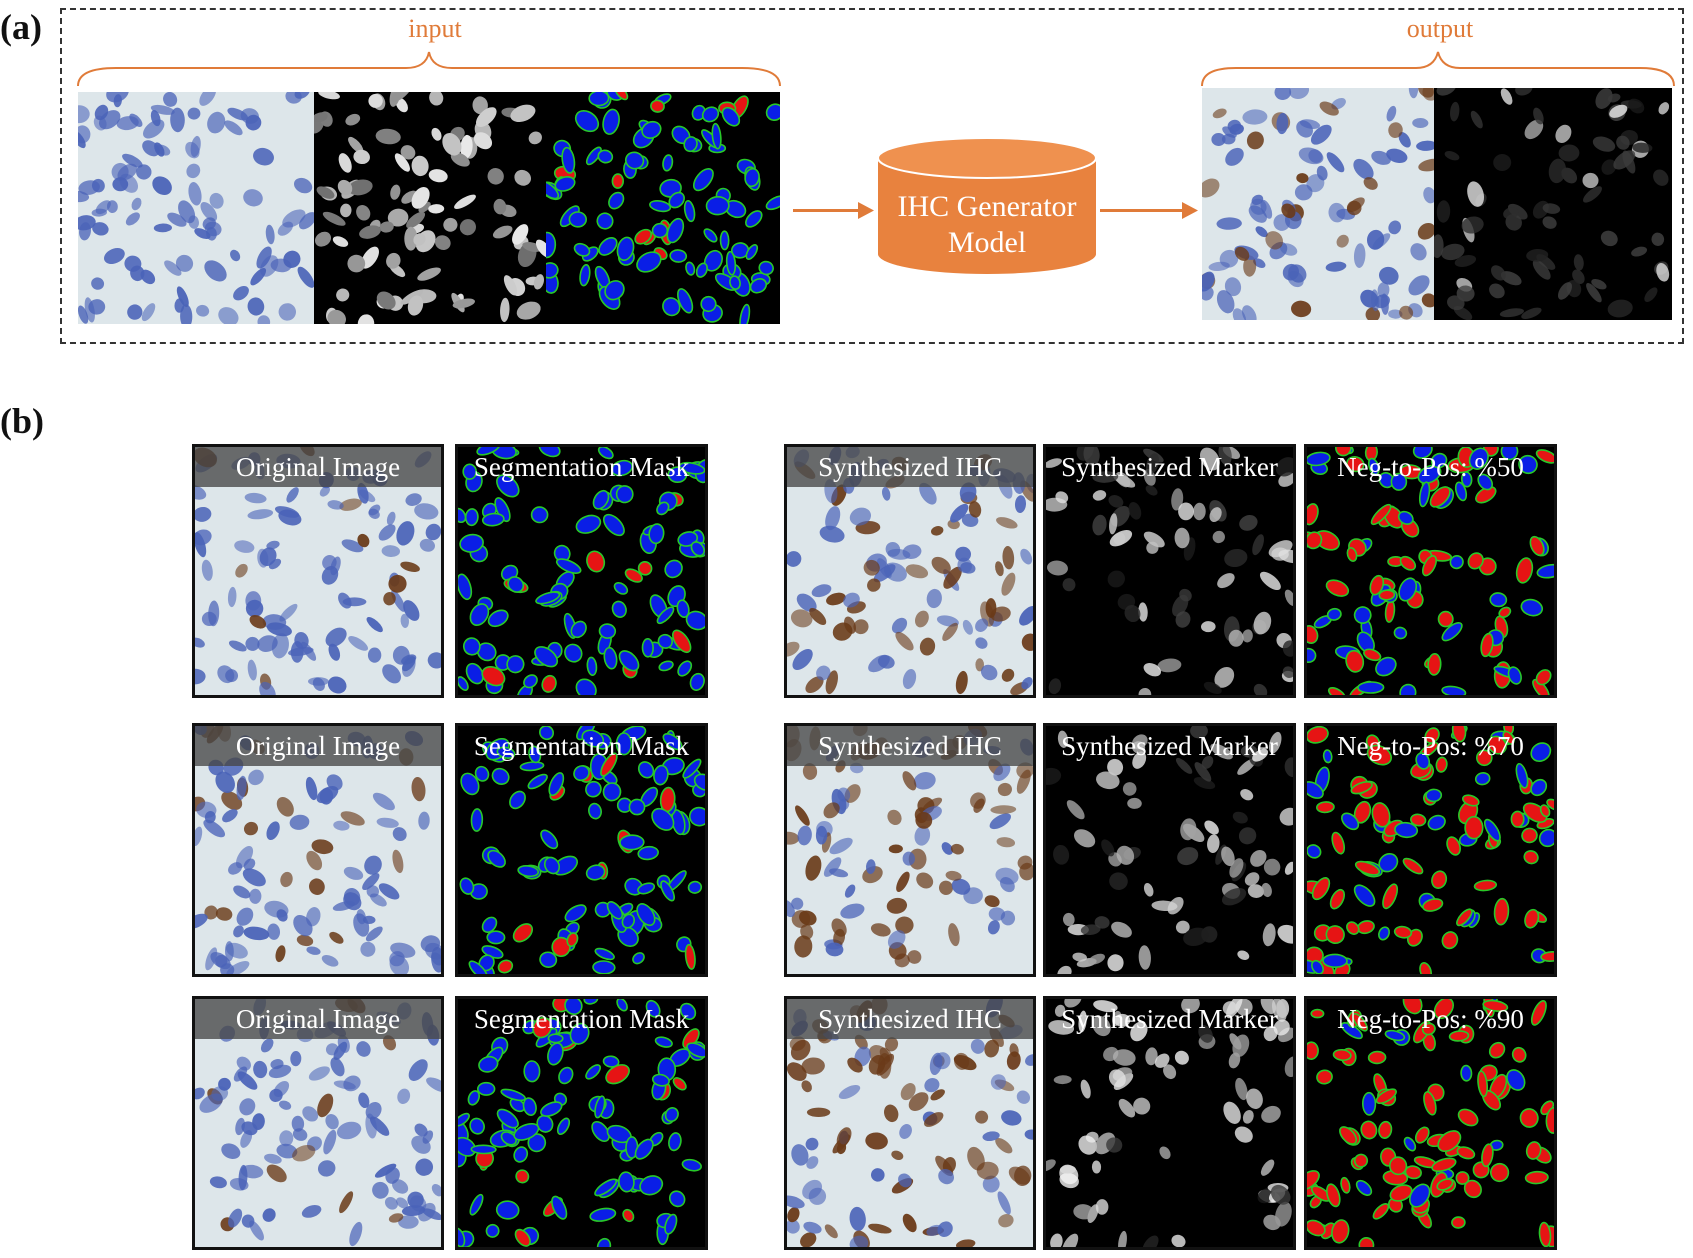  What do you see at coordinates (22, 421) in the screenshot?
I see `panel-b-label: (b)` at bounding box center [22, 421].